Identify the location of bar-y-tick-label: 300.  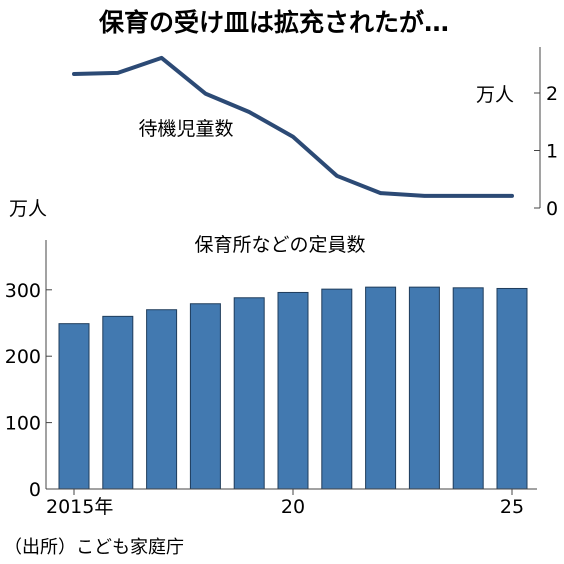
(23, 291).